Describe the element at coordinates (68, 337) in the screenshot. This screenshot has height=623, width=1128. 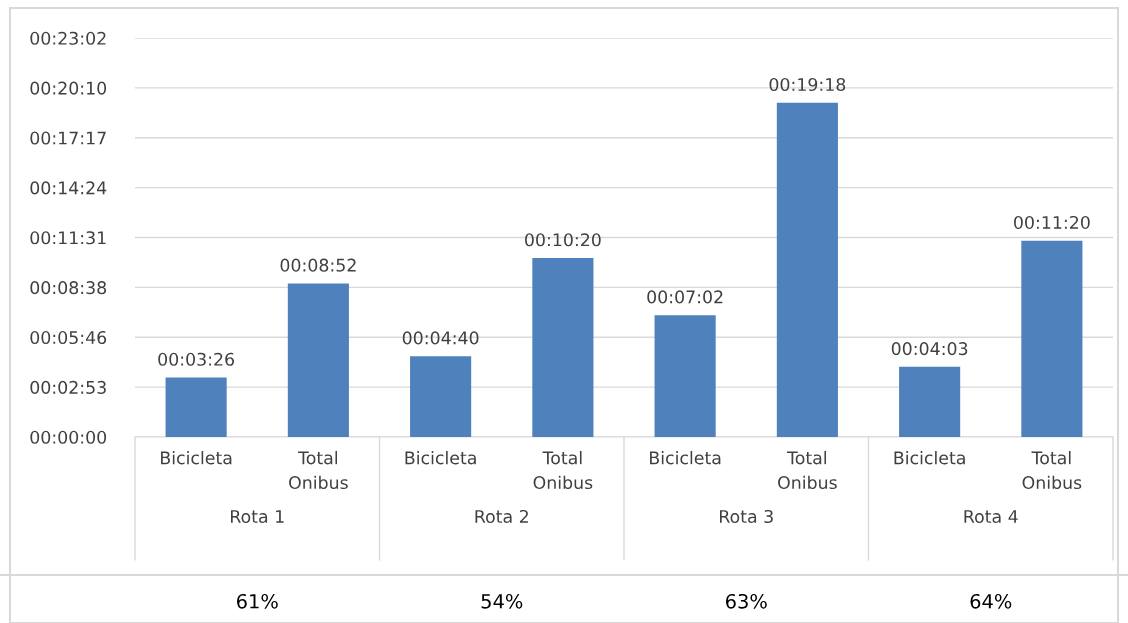
I see `y-tick-label: 00:05:46` at that location.